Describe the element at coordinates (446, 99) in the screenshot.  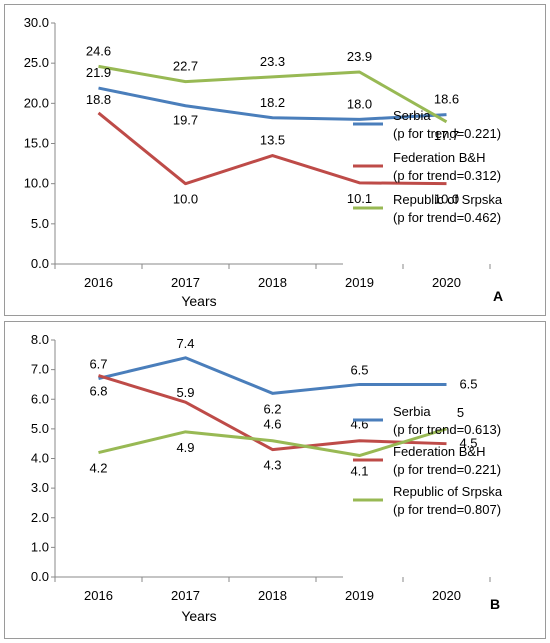
I see `data-label: 18.6` at that location.